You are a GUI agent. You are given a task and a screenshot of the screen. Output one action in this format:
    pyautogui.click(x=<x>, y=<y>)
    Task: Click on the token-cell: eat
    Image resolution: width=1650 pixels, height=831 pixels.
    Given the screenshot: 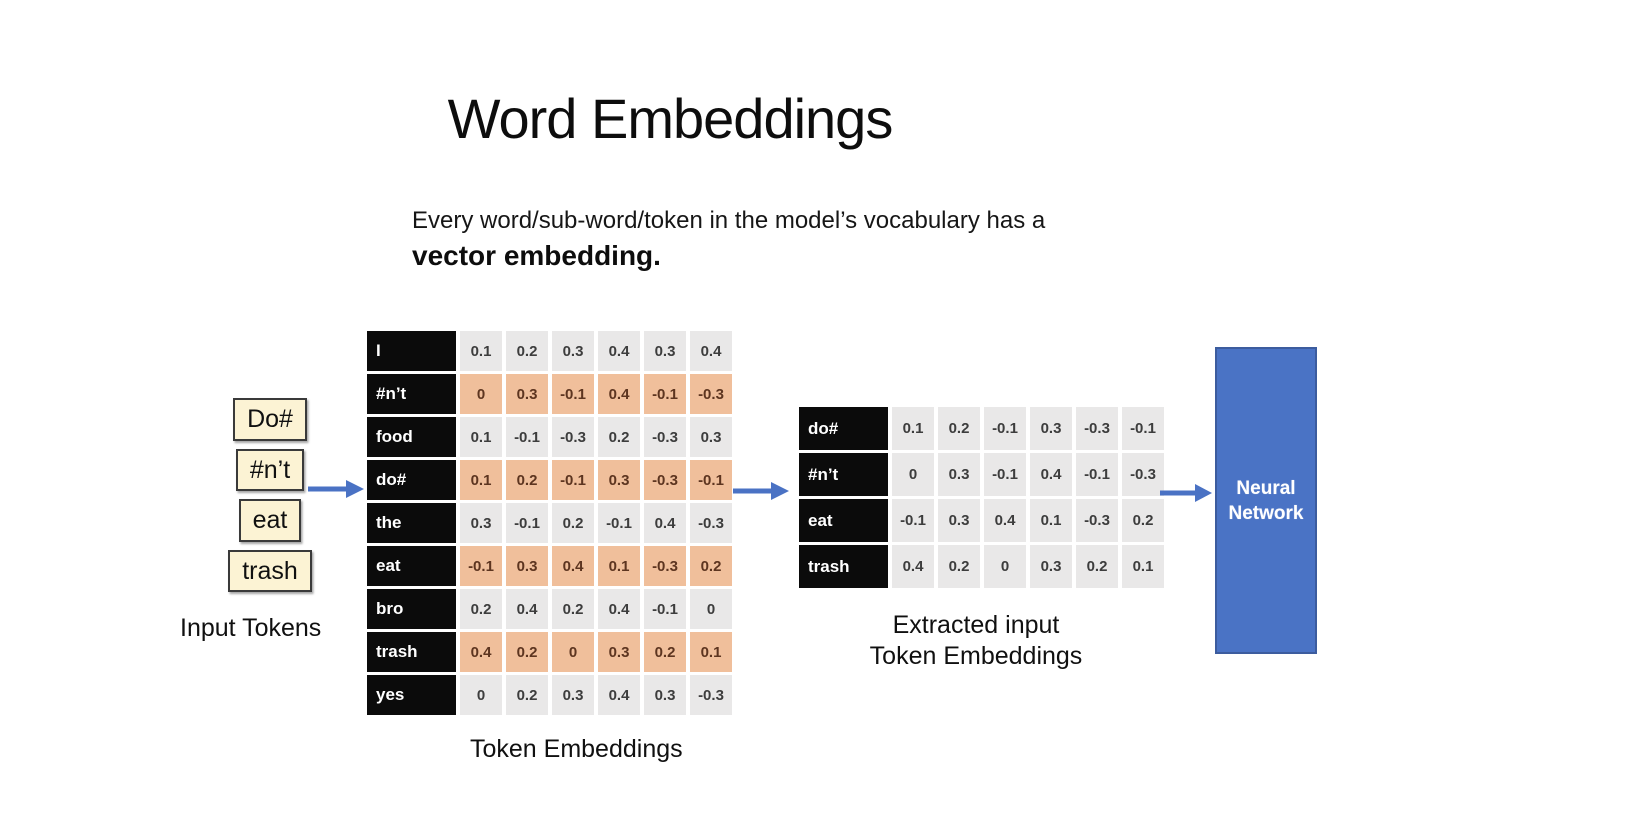 What is the action you would take?
    pyautogui.click(x=411, y=566)
    